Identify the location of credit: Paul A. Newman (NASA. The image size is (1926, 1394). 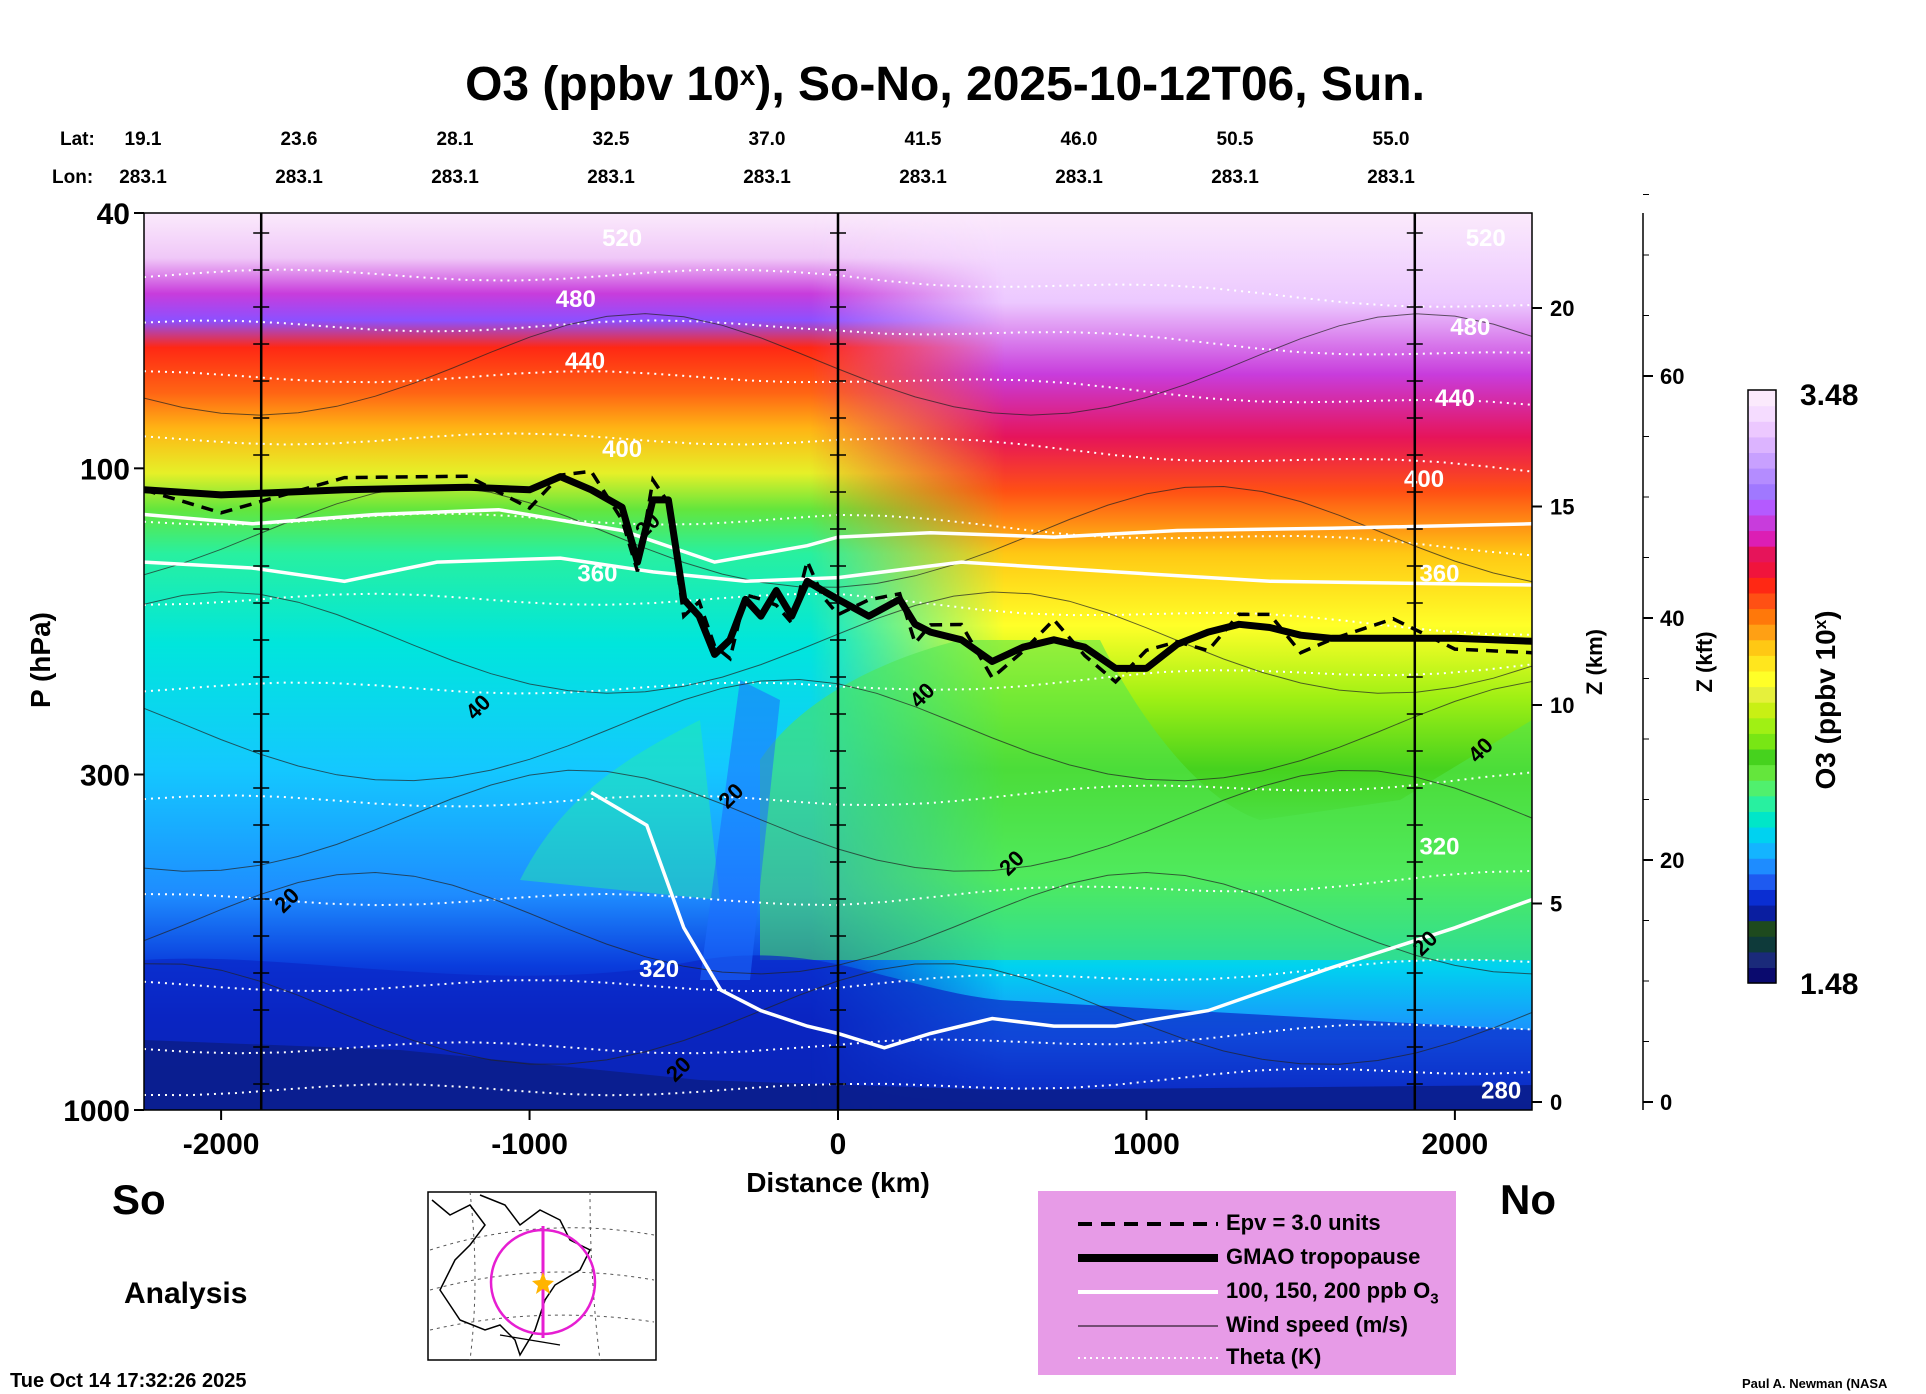
(1815, 1383).